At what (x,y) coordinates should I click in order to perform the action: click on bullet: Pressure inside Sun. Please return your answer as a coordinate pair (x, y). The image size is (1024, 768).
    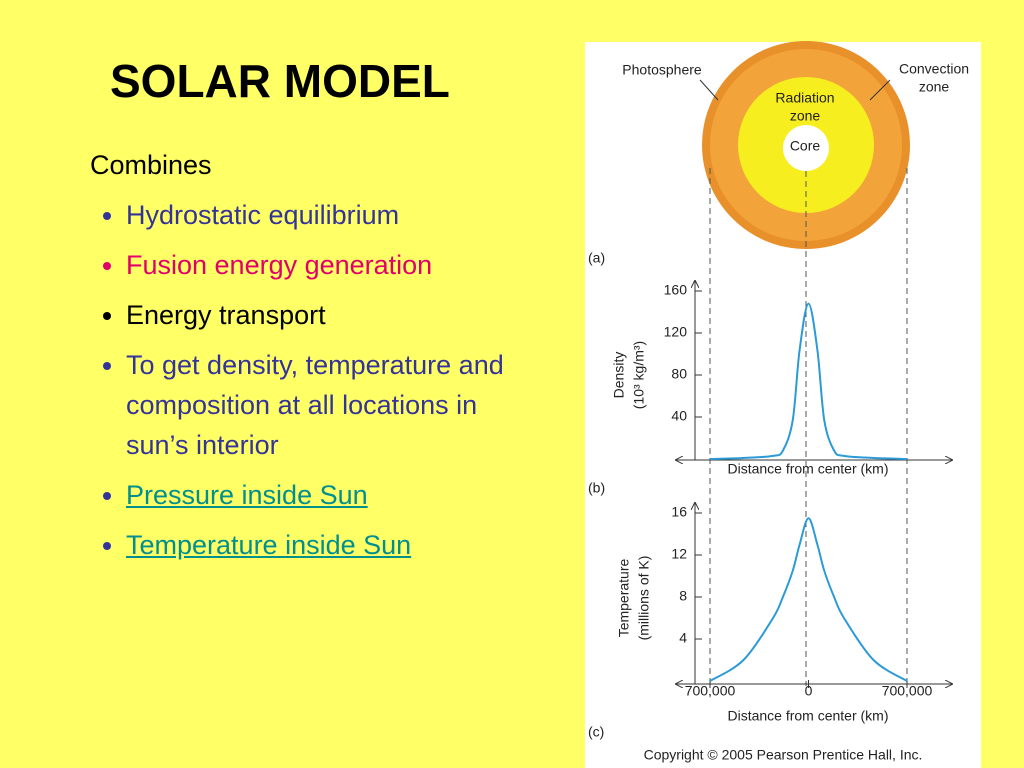
    Looking at the image, I should click on (318, 495).